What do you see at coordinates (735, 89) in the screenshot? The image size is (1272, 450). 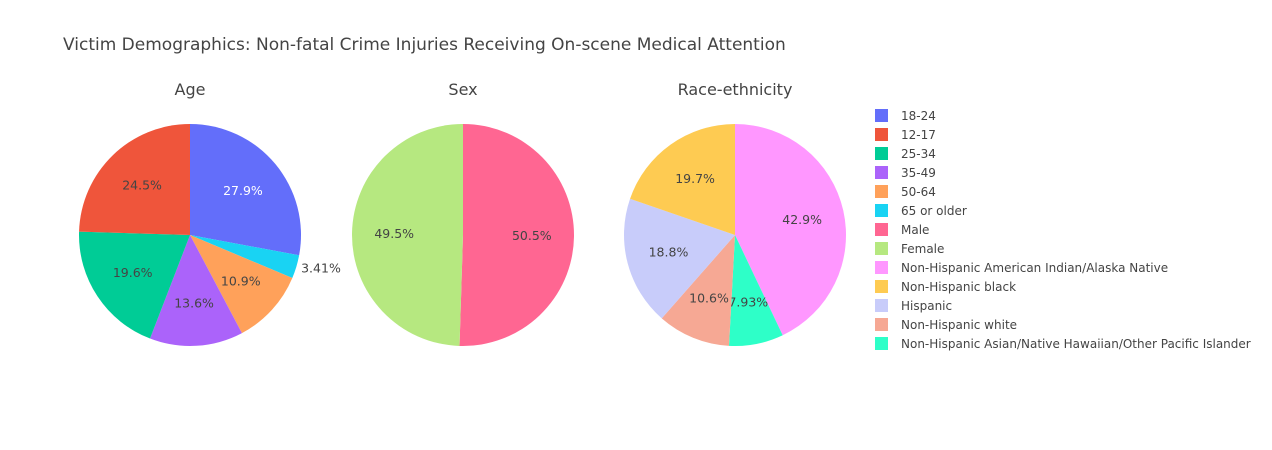 I see `pie-title-race-ethnicity: Race-ethnicity` at bounding box center [735, 89].